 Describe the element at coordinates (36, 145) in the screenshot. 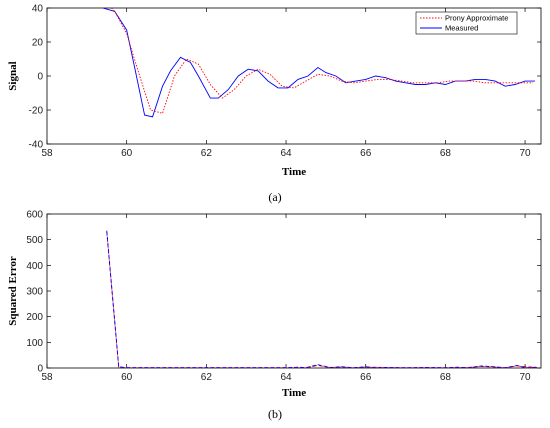

I see `panel-a-y-tick-label: -40` at that location.